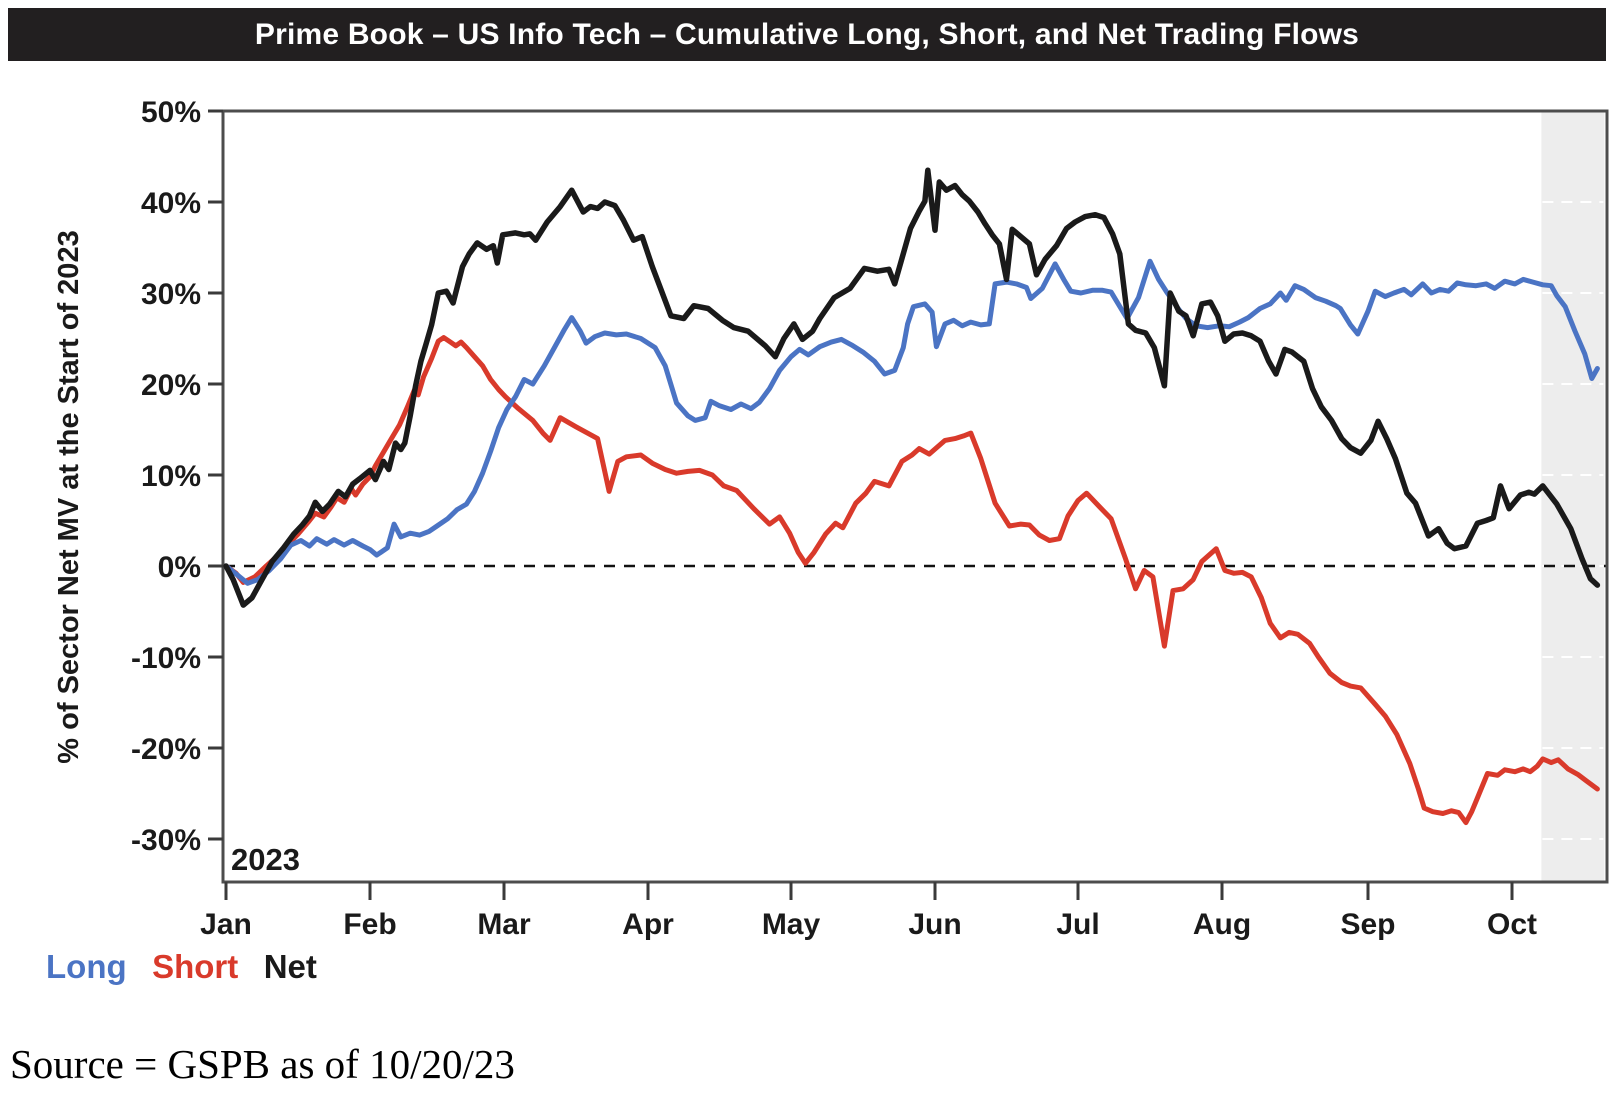  Describe the element at coordinates (166, 658) in the screenshot. I see `y-axis-tick-label: -10%` at that location.